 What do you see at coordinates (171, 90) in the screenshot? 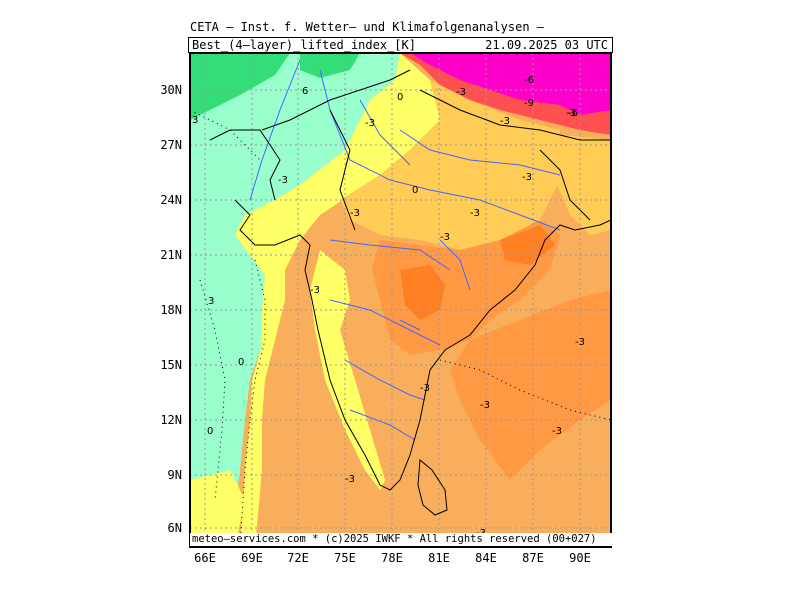
I see `lat-tick: 30N` at bounding box center [171, 90].